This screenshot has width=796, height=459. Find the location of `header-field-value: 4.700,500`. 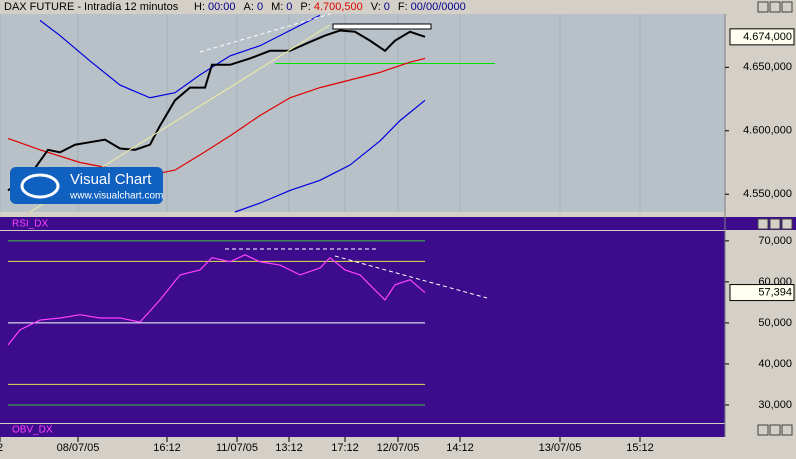

header-field-value: 4.700,500 is located at coordinates (338, 7).